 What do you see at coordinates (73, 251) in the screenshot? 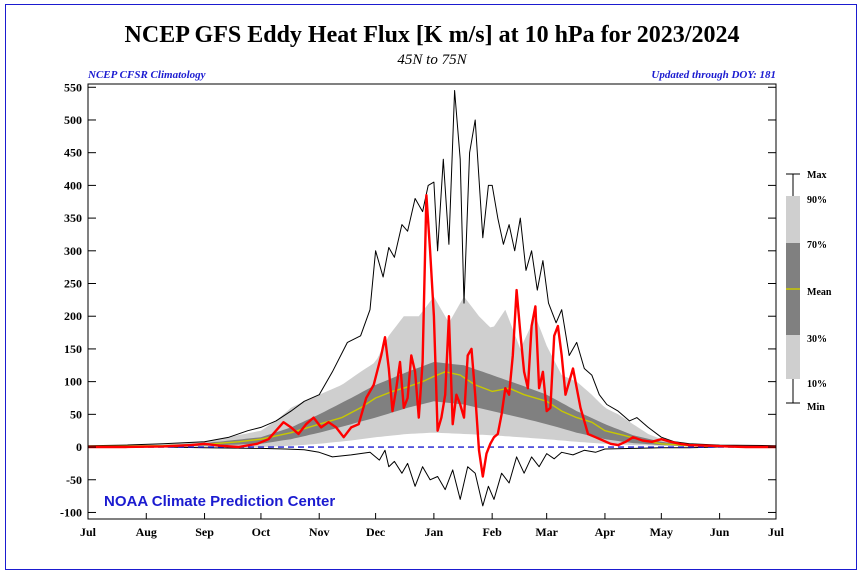
I see `y-tick-label: 300` at bounding box center [73, 251].